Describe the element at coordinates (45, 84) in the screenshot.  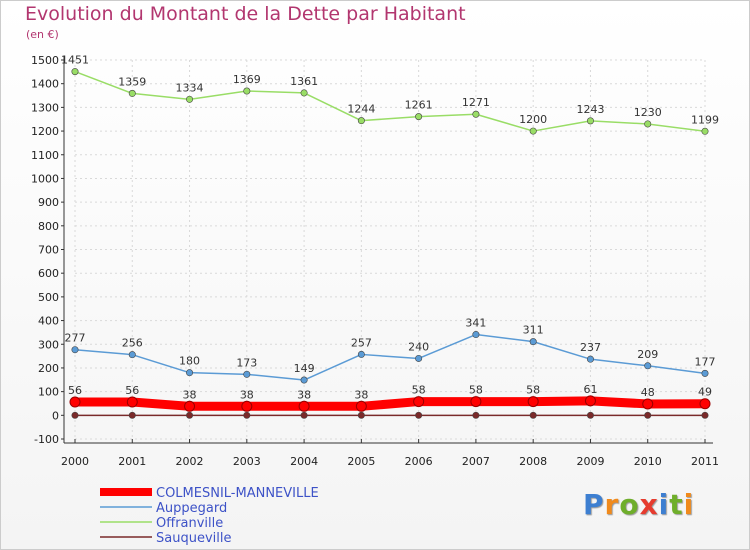
I see `y-tick-label: 1400` at that location.